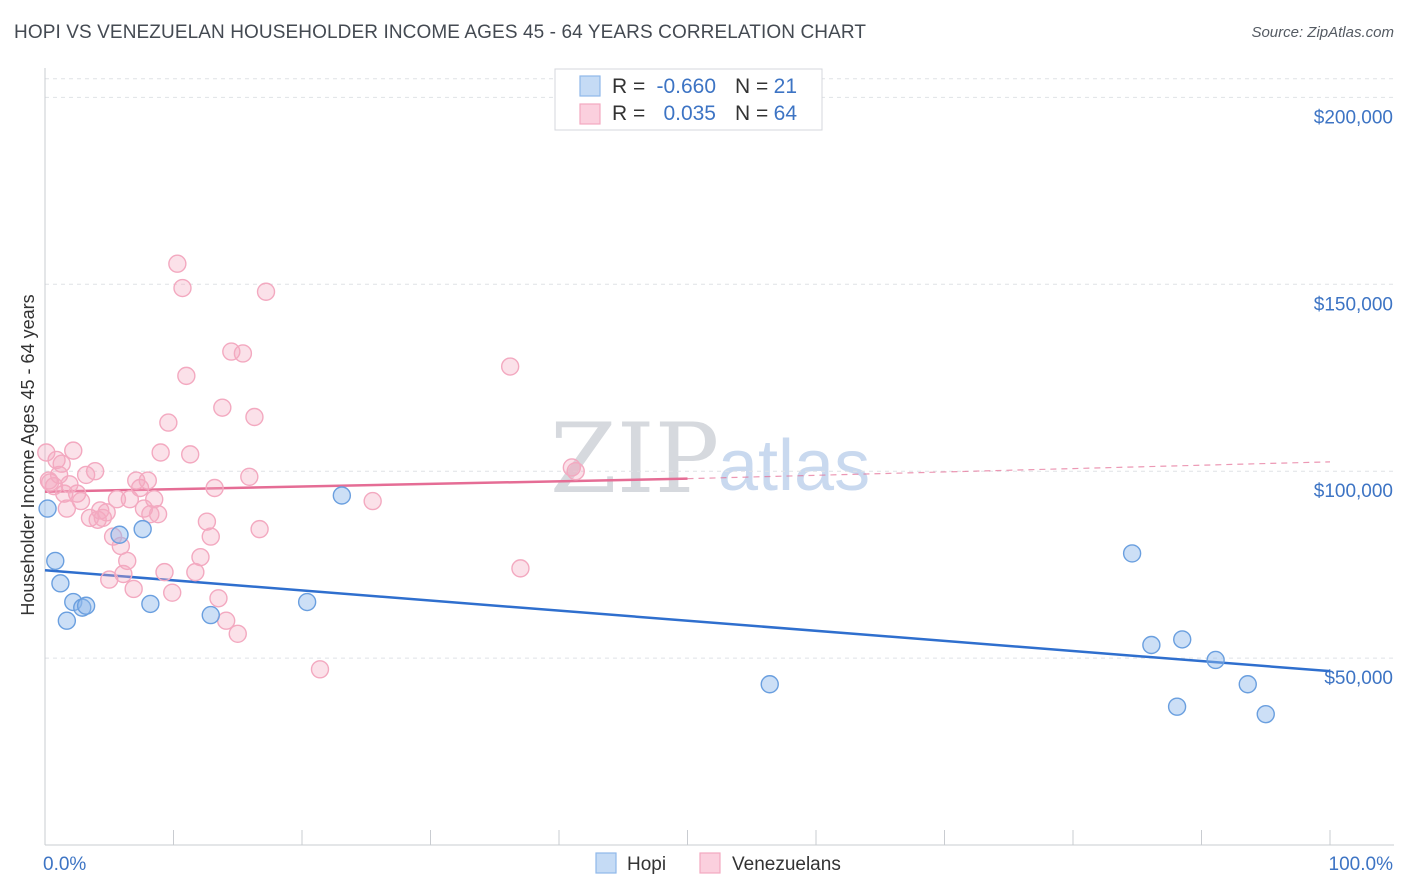 The image size is (1406, 892). What do you see at coordinates (590, 114) in the screenshot?
I see `legend-swatch-venezuelans` at bounding box center [590, 114].